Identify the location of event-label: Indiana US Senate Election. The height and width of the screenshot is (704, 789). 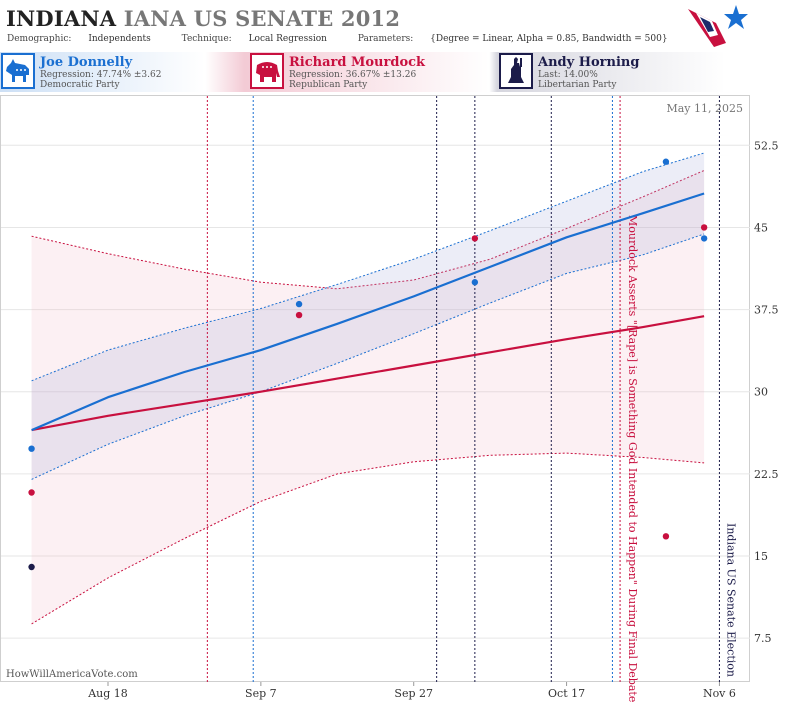
(730, 600).